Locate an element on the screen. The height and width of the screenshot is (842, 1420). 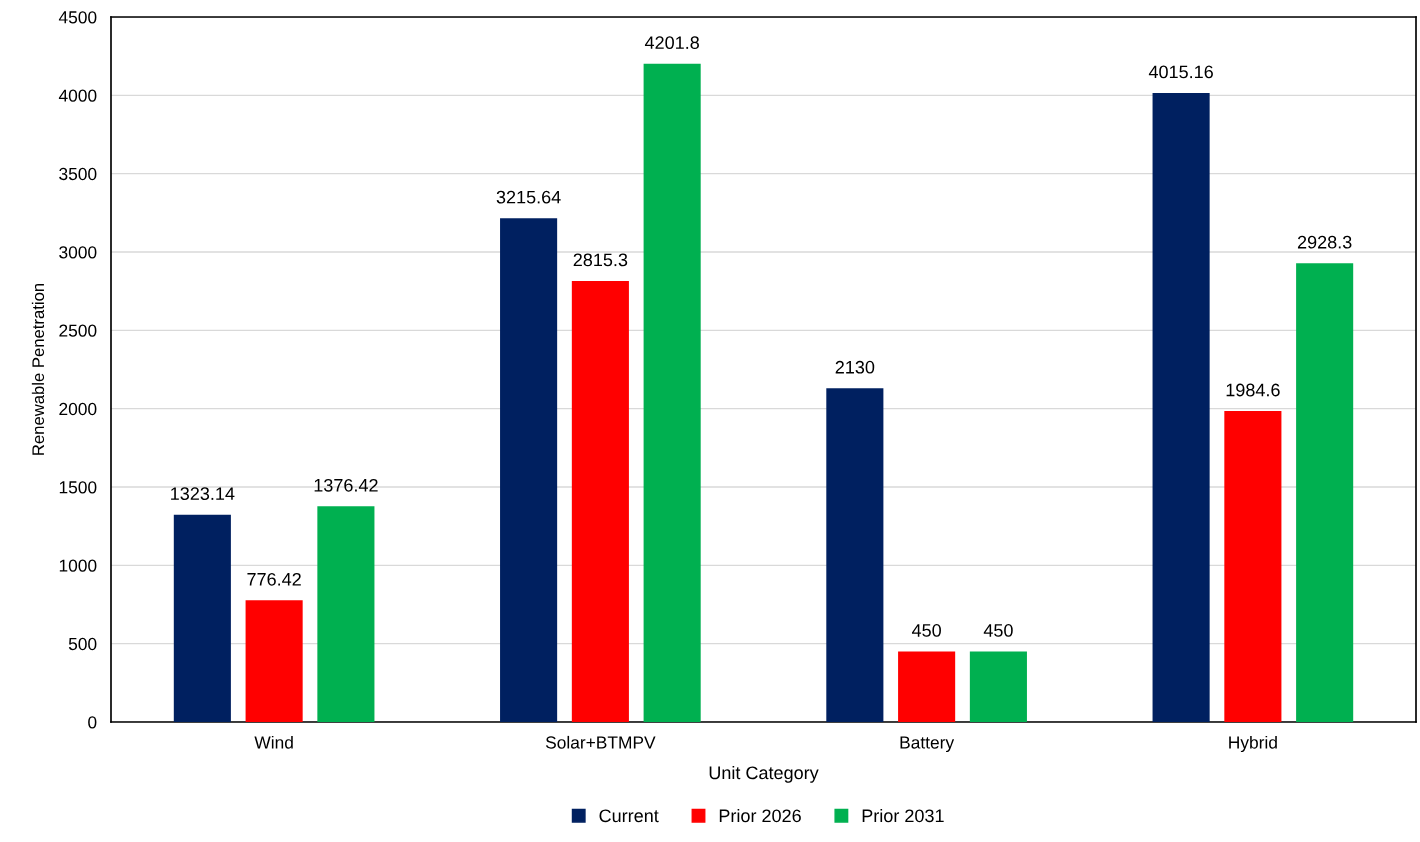
data-label: 1984.6 is located at coordinates (1253, 390).